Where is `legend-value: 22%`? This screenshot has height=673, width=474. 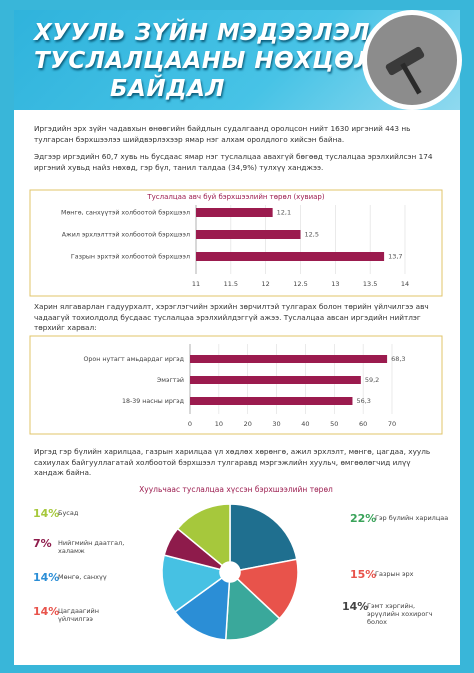
legend-value: 22% is located at coordinates (363, 518).